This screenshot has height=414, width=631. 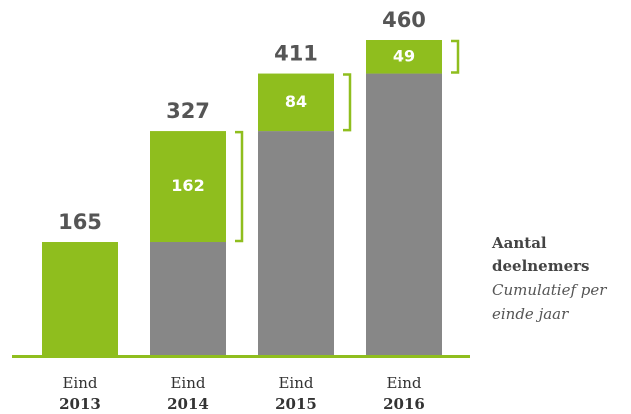 What do you see at coordinates (404, 404) in the screenshot?
I see `x-tick-label: 2016` at bounding box center [404, 404].